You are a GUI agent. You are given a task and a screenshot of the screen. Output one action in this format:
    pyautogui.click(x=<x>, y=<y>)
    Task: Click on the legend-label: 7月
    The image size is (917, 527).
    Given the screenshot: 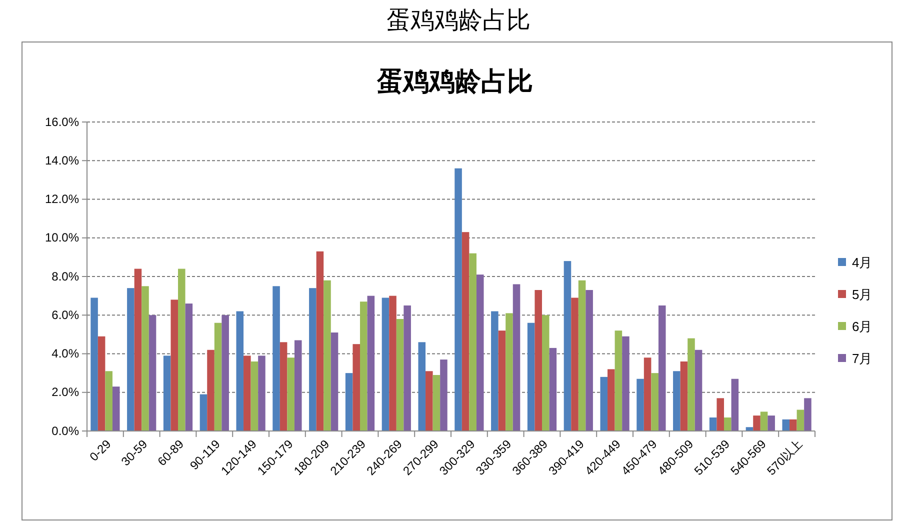 What is the action you would take?
    pyautogui.click(x=862, y=358)
    